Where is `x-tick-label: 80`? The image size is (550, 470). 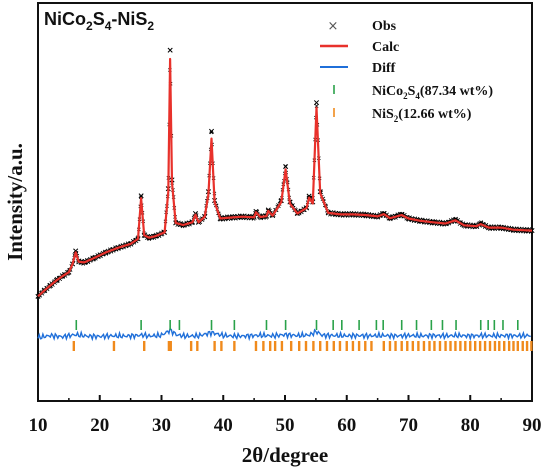
x-tick-label: 80 is located at coordinates (470, 425).